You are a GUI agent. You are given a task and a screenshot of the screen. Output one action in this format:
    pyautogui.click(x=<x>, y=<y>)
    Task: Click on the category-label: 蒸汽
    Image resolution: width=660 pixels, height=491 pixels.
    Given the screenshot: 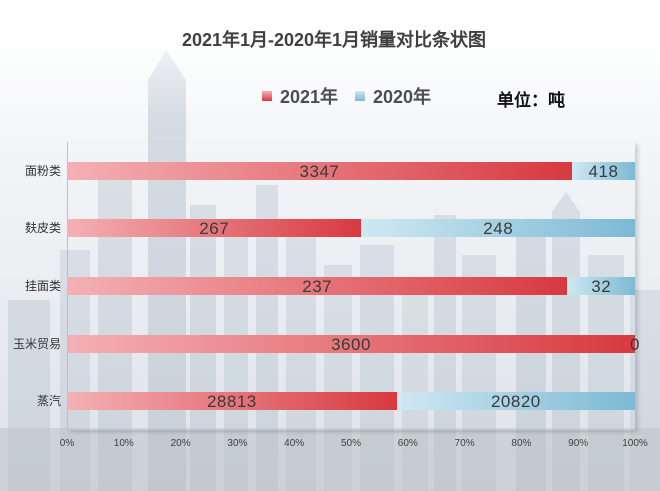 What is the action you would take?
    pyautogui.click(x=48, y=401)
    